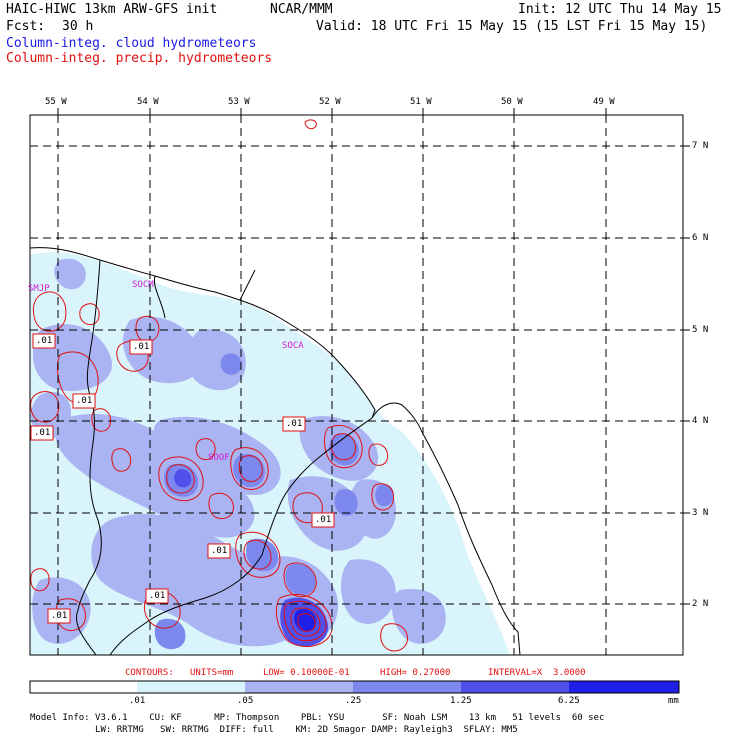  Describe the element at coordinates (700, 604) in the screenshot. I see `lat-label-2n: 2 N` at that location.